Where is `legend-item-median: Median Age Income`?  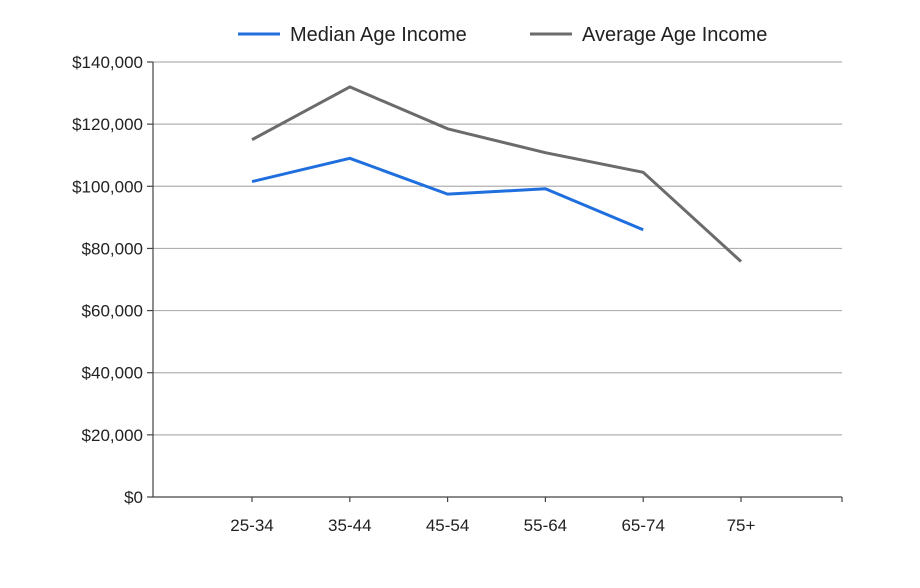
legend-item-median: Median Age Income is located at coordinates (352, 35).